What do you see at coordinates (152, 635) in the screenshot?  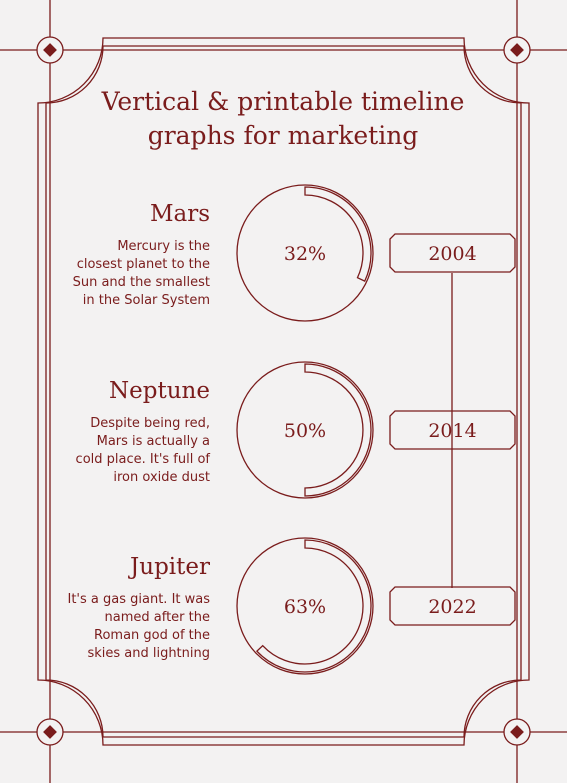 I see `item-description: Roman god of the` at bounding box center [152, 635].